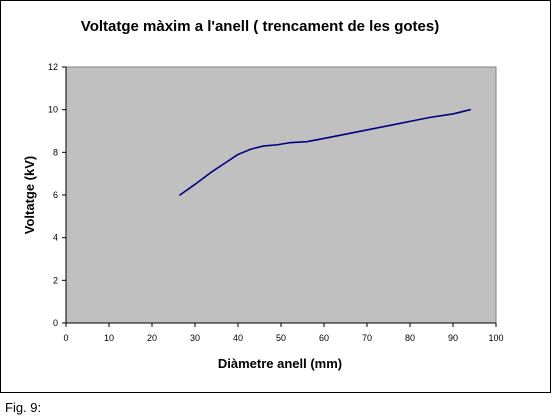  I want to click on x-tick-label: 50, so click(281, 338).